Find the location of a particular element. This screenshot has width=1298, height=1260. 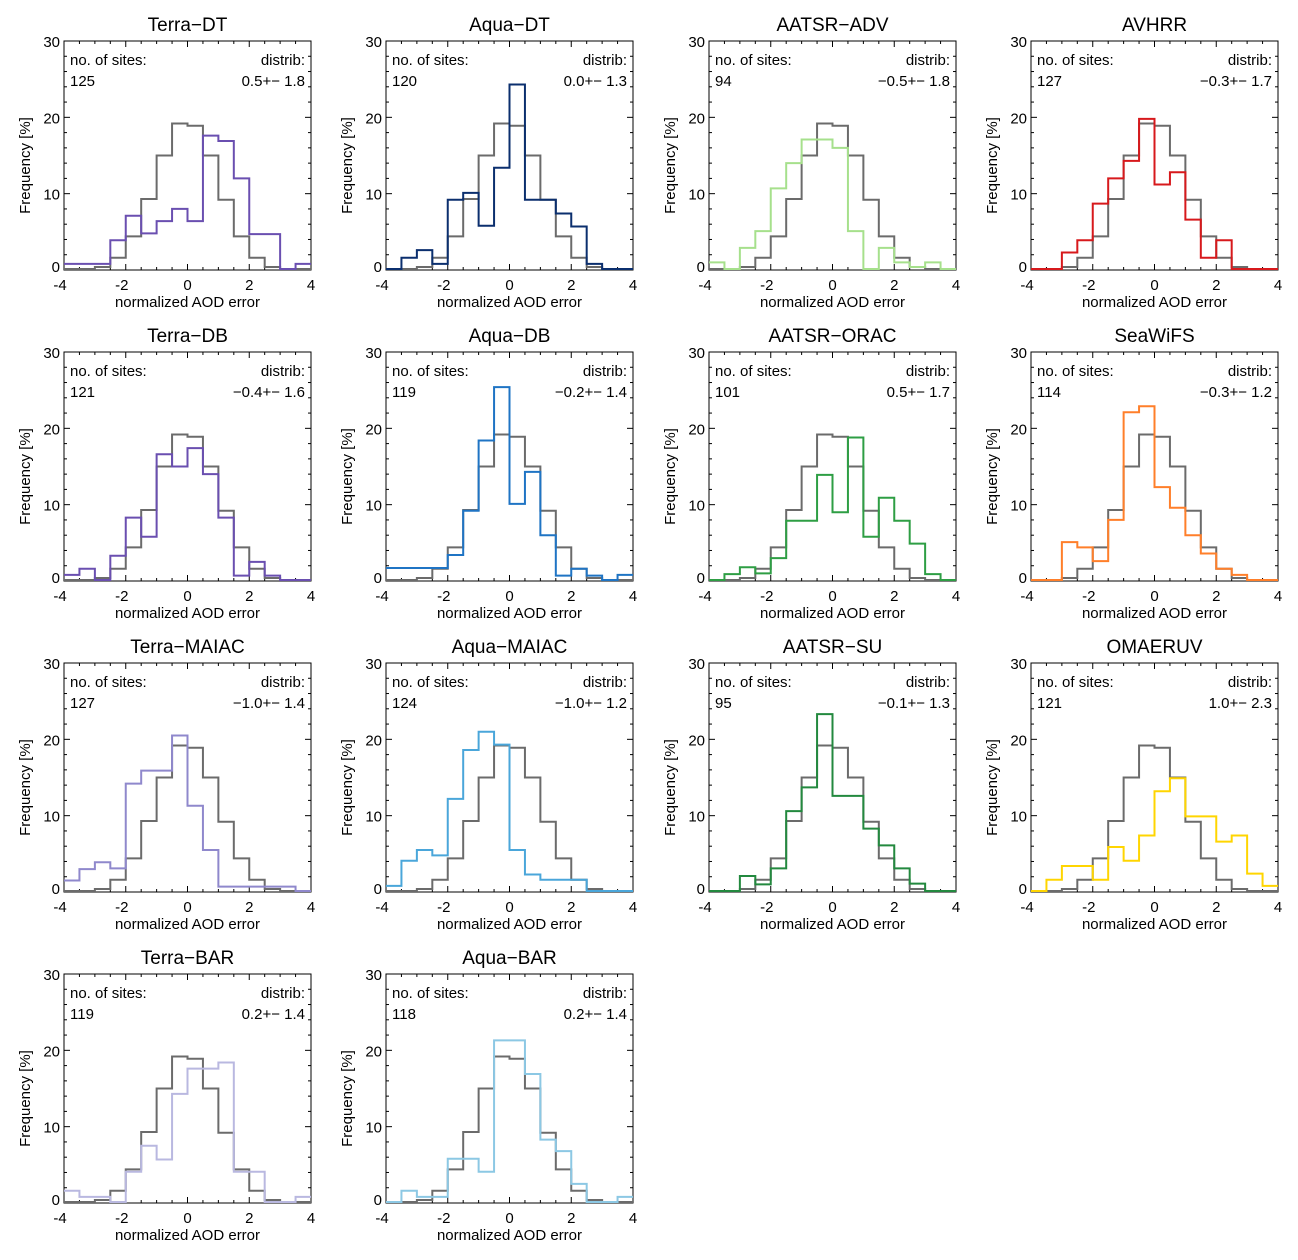

reference-series is located at coordinates (832, 196).